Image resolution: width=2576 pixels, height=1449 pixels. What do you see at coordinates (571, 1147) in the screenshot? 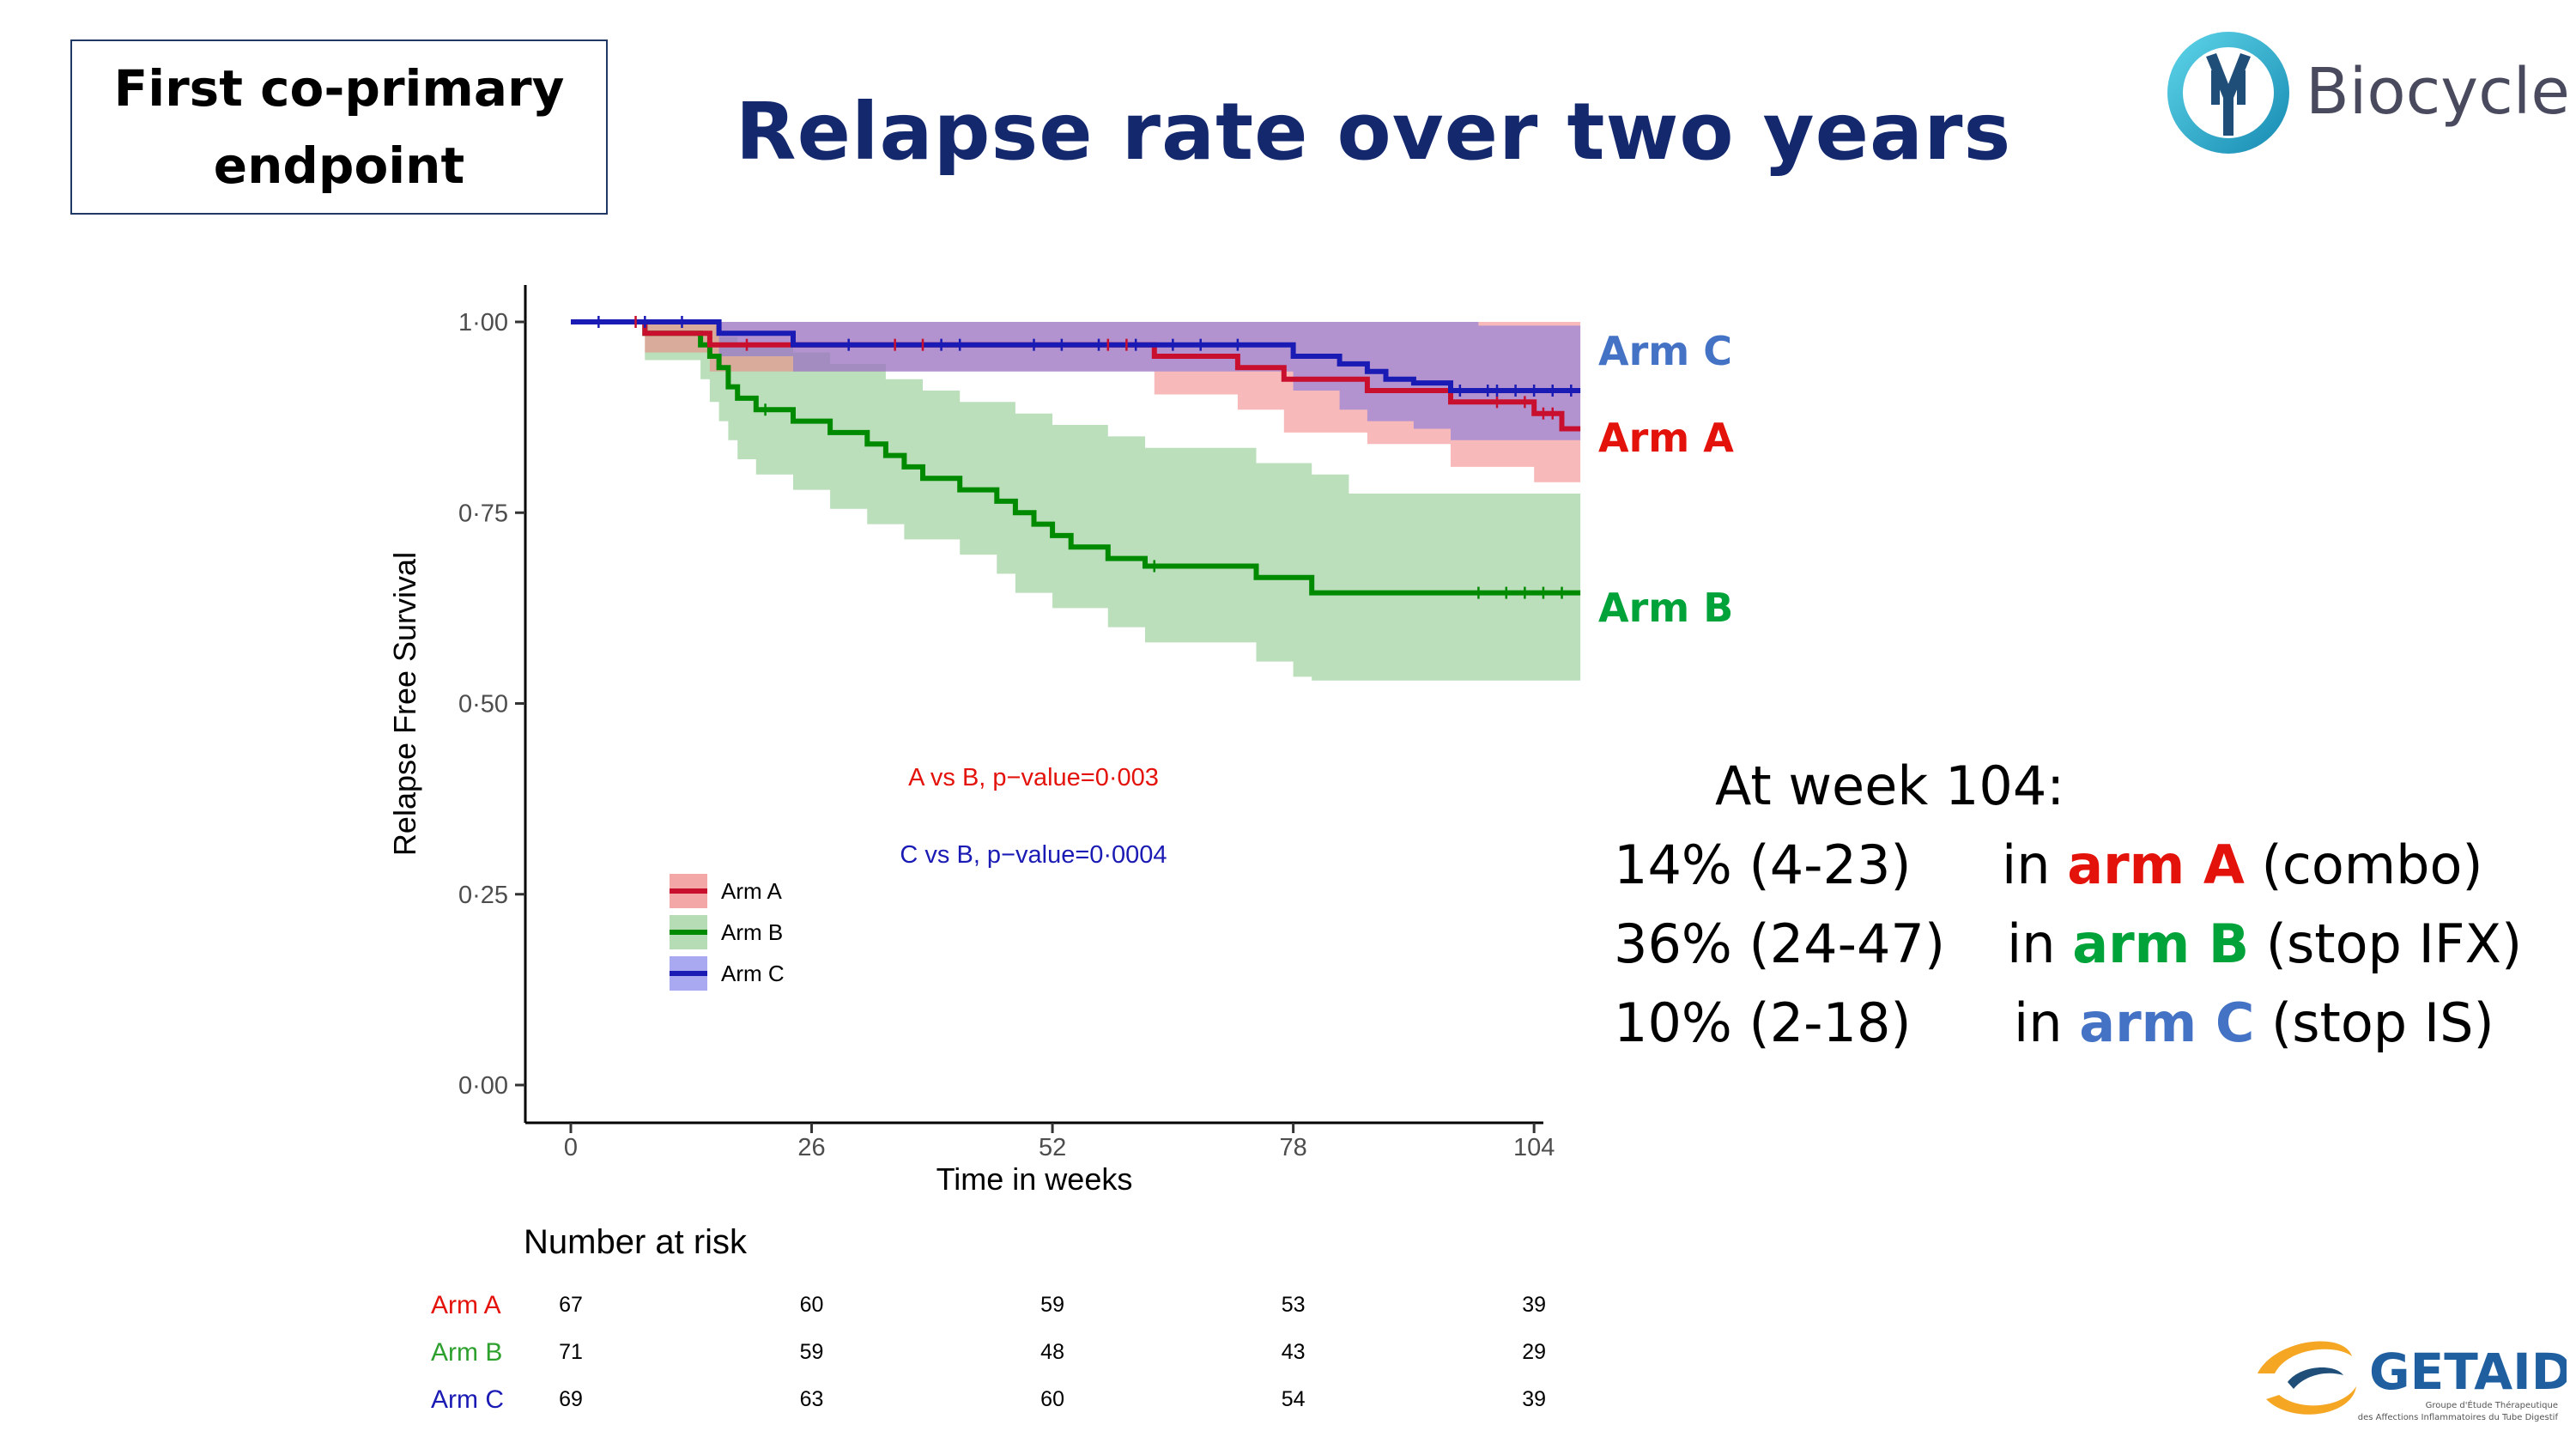
I see `x-tick-label: 0` at bounding box center [571, 1147].